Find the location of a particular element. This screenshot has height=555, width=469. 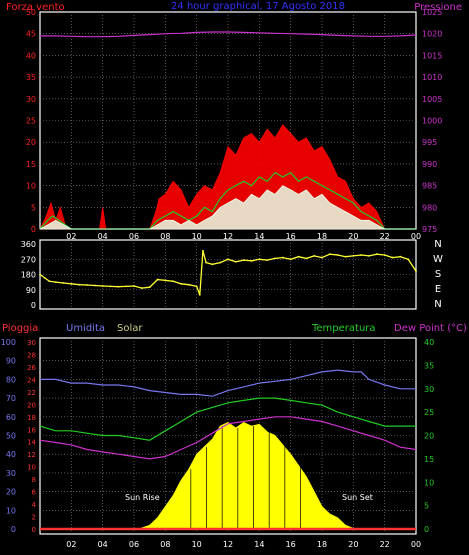

temperature-tick: 25 is located at coordinates (429, 412).